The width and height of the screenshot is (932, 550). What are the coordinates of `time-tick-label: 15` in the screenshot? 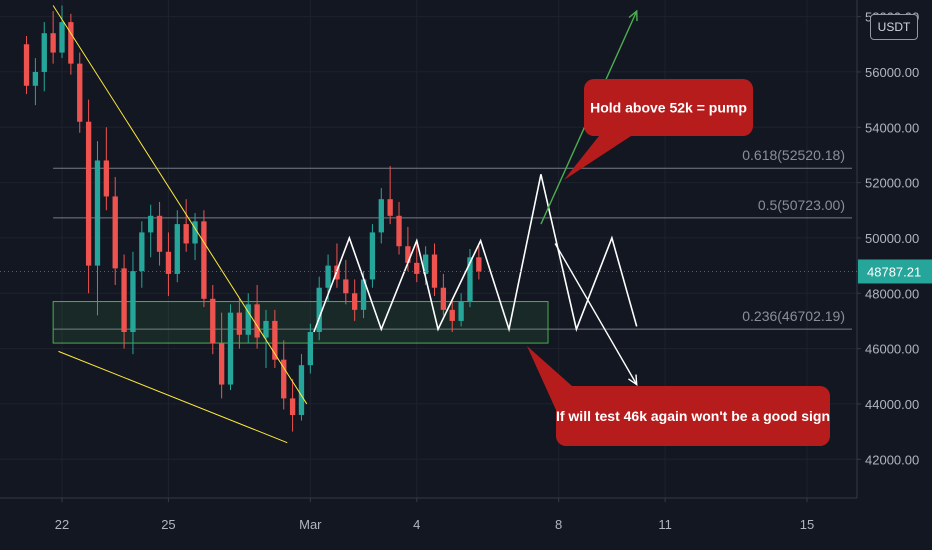 It's located at (807, 524).